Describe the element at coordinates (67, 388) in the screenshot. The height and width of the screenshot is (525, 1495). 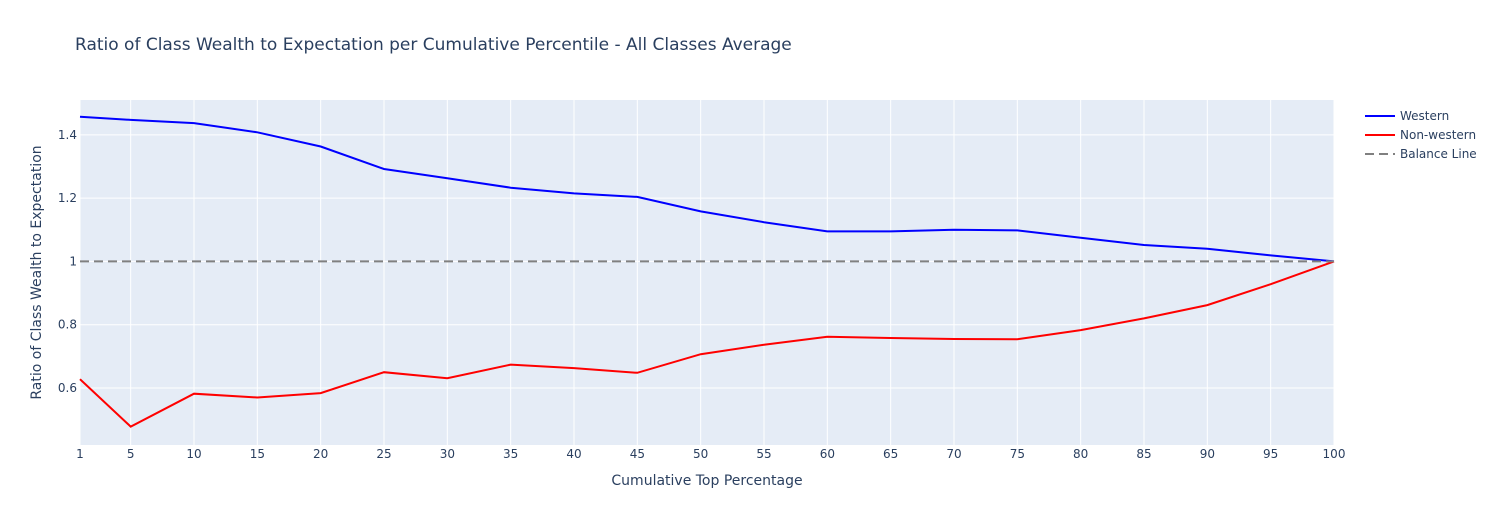
I see `y-tick-label-0.6: 0.6` at that location.